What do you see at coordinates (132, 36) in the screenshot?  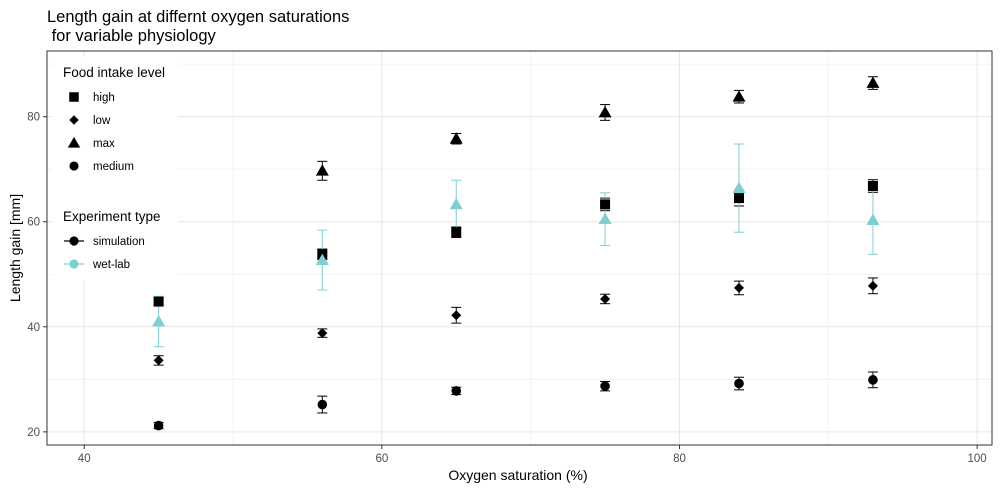 I see `chart-title-line-2: for variable physiology` at bounding box center [132, 36].